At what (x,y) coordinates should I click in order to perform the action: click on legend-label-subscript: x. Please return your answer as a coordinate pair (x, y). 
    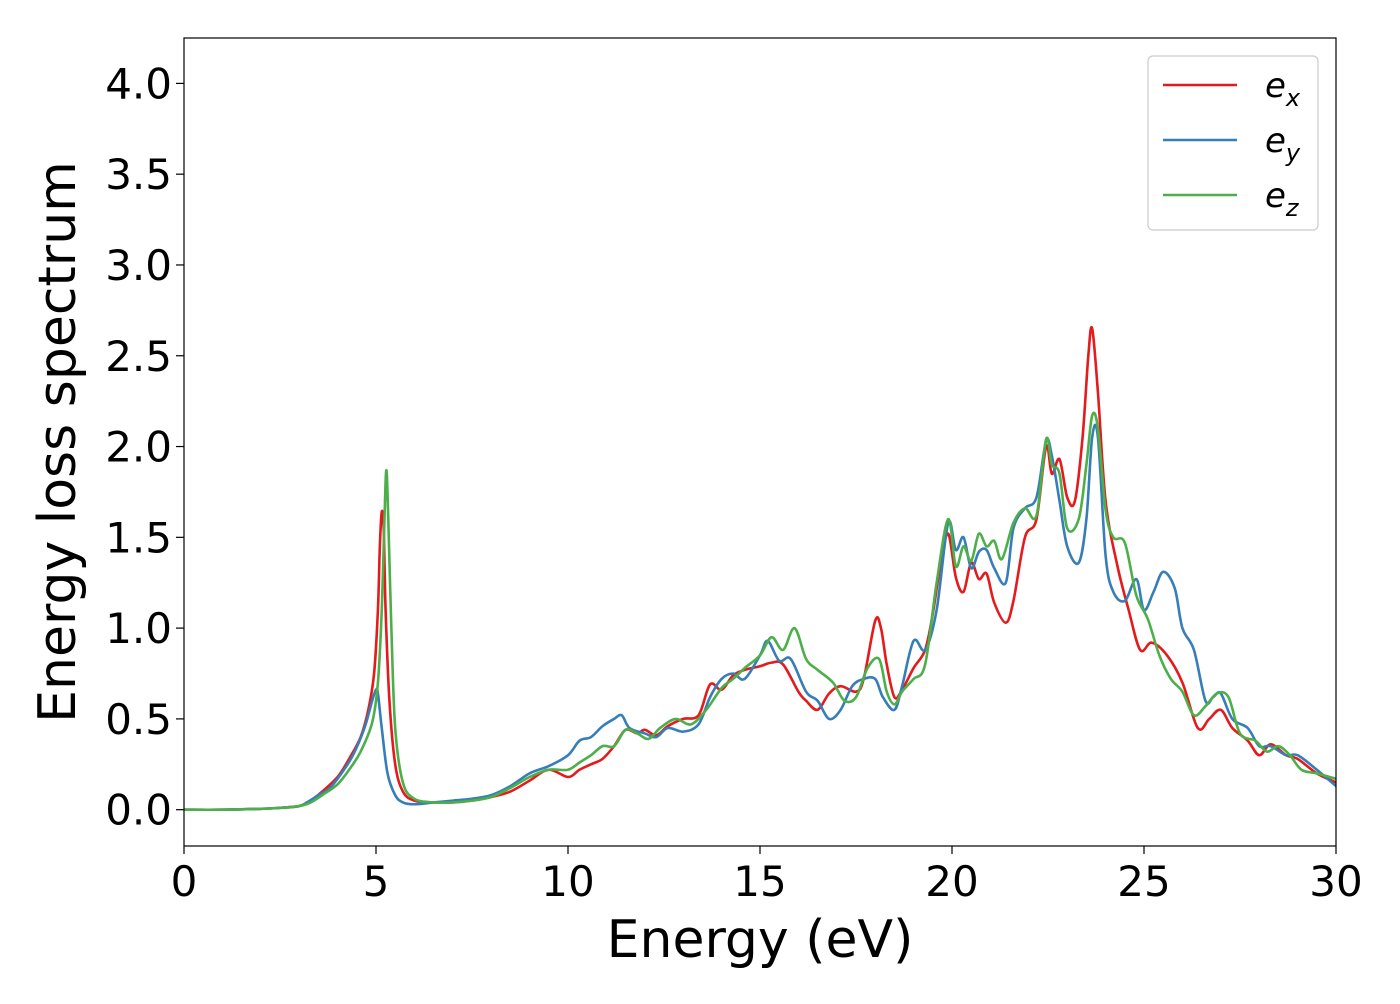
    Looking at the image, I should click on (1293, 98).